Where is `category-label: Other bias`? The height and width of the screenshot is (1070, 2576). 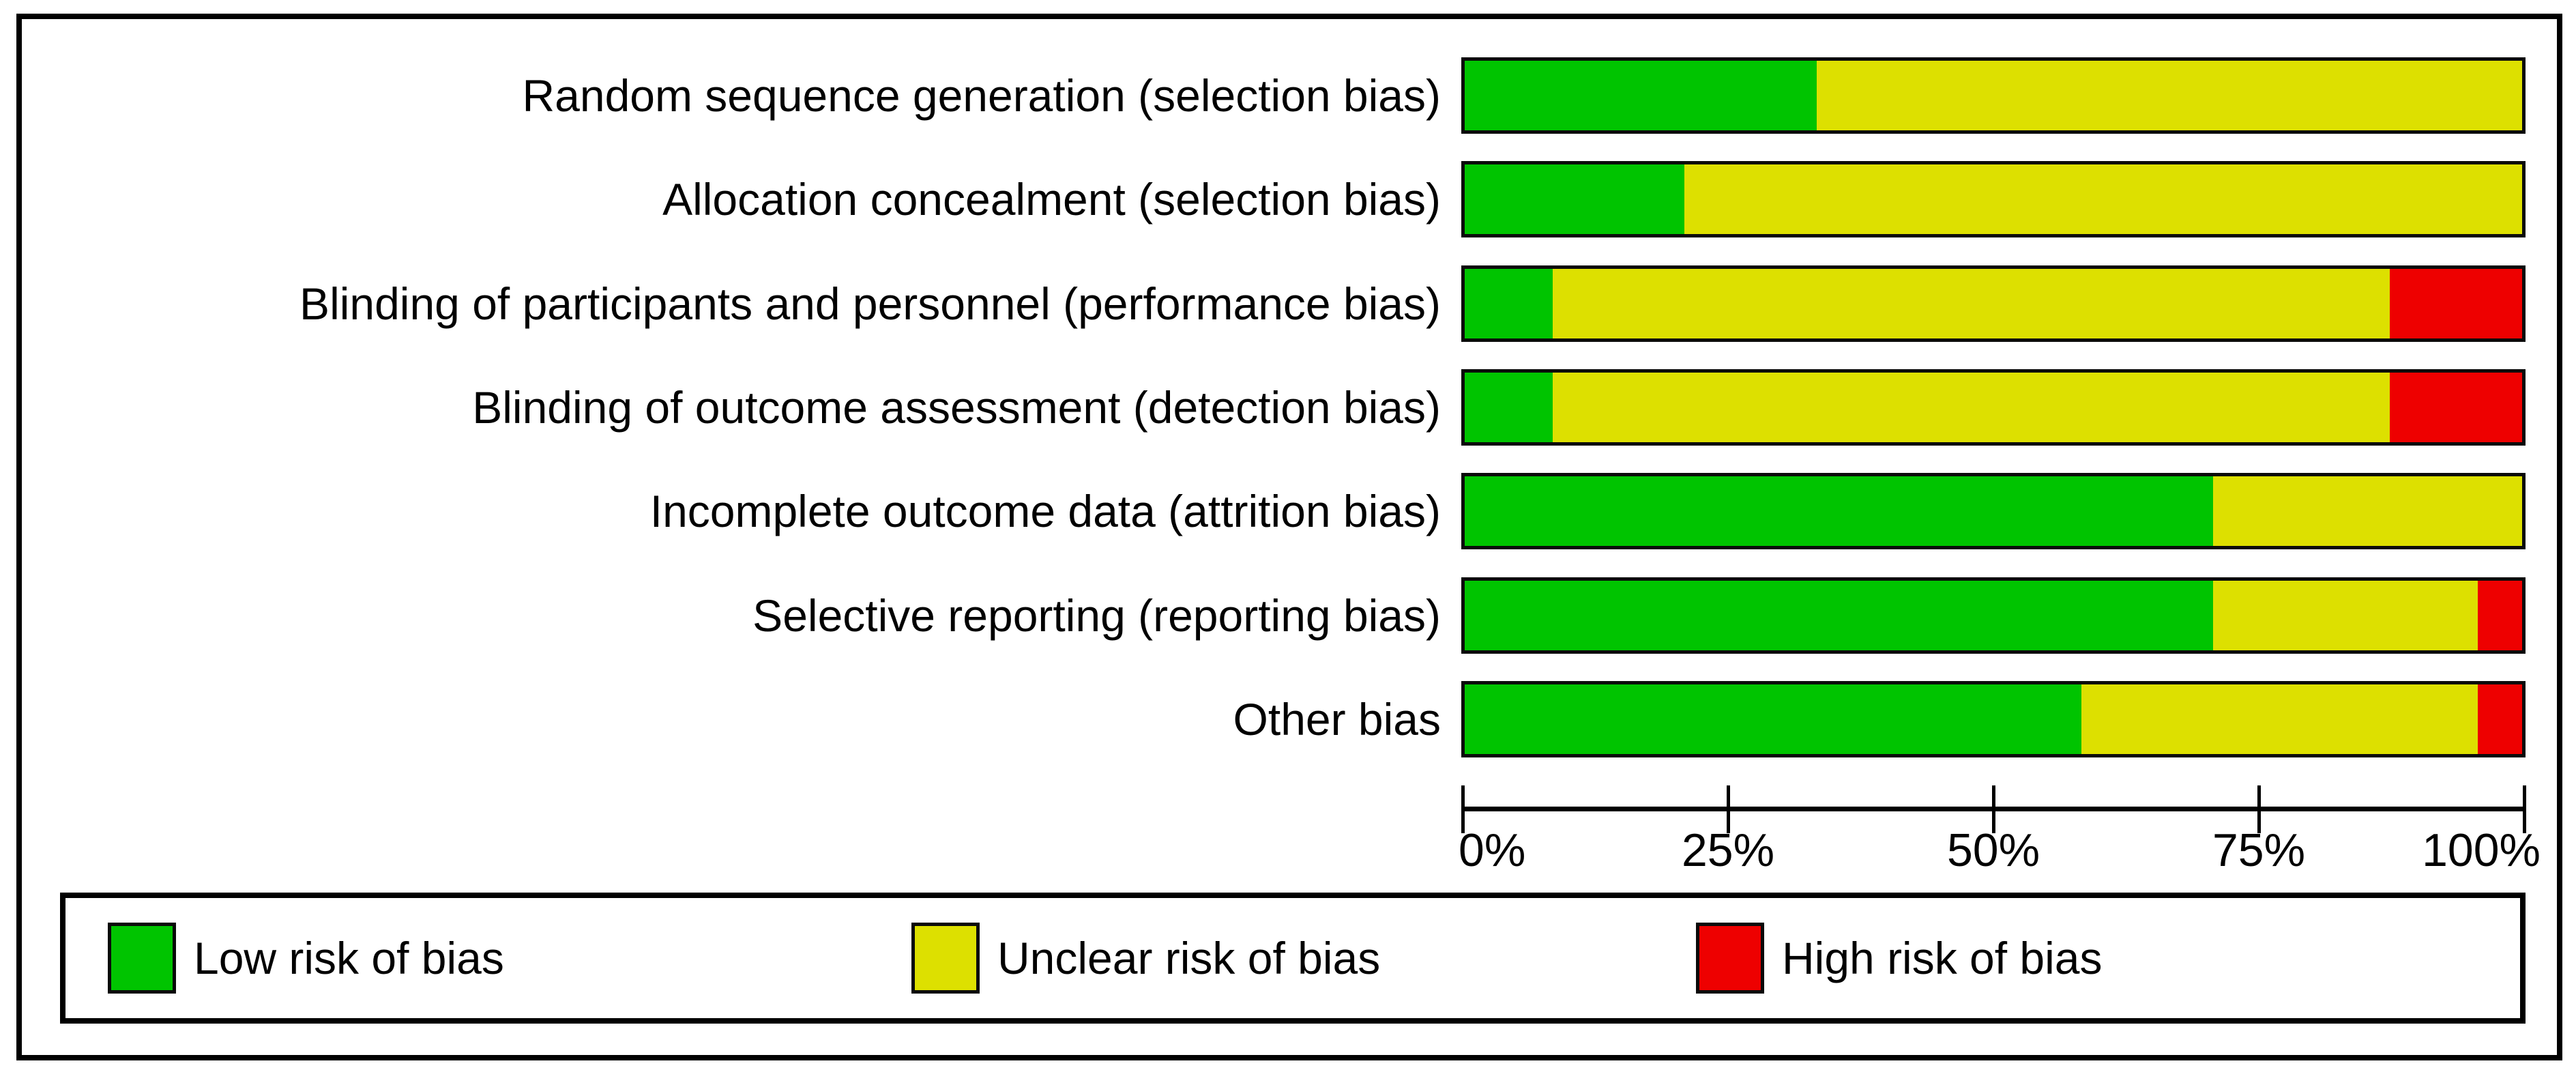
category-label: Other bias is located at coordinates (1337, 719).